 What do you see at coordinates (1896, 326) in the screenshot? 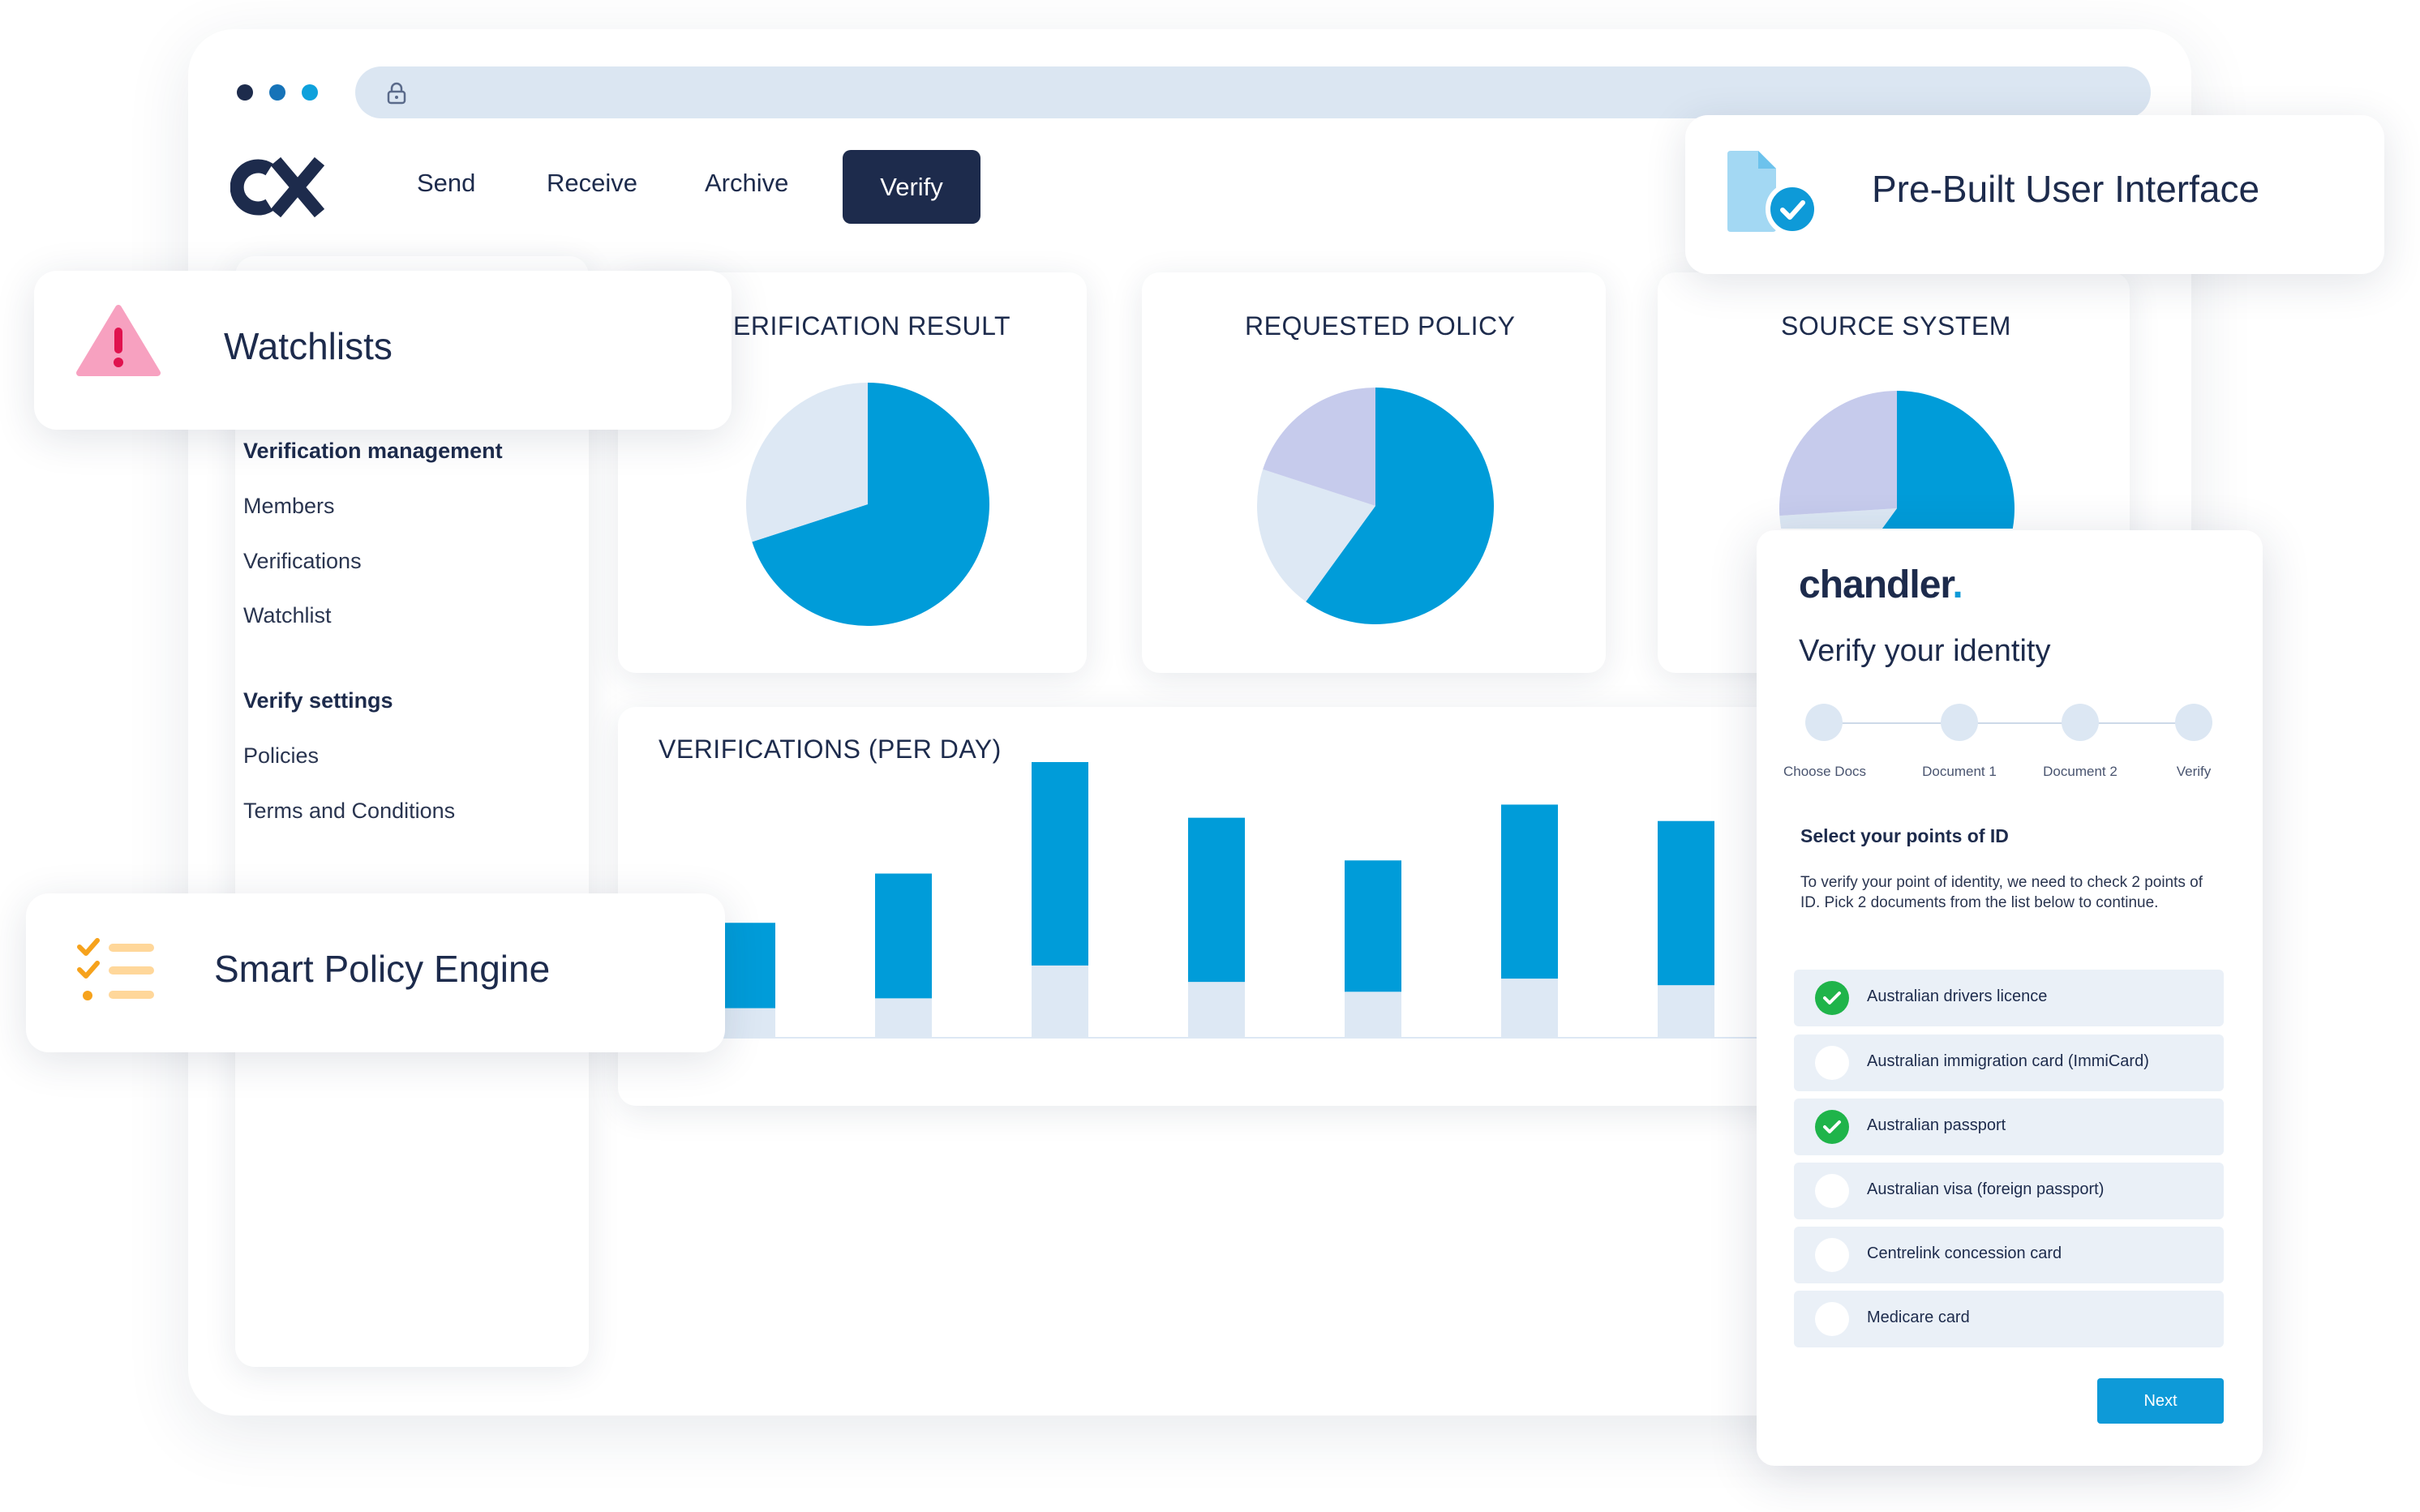
I see `chart-title-source: SOURCE SYSTEM` at bounding box center [1896, 326].